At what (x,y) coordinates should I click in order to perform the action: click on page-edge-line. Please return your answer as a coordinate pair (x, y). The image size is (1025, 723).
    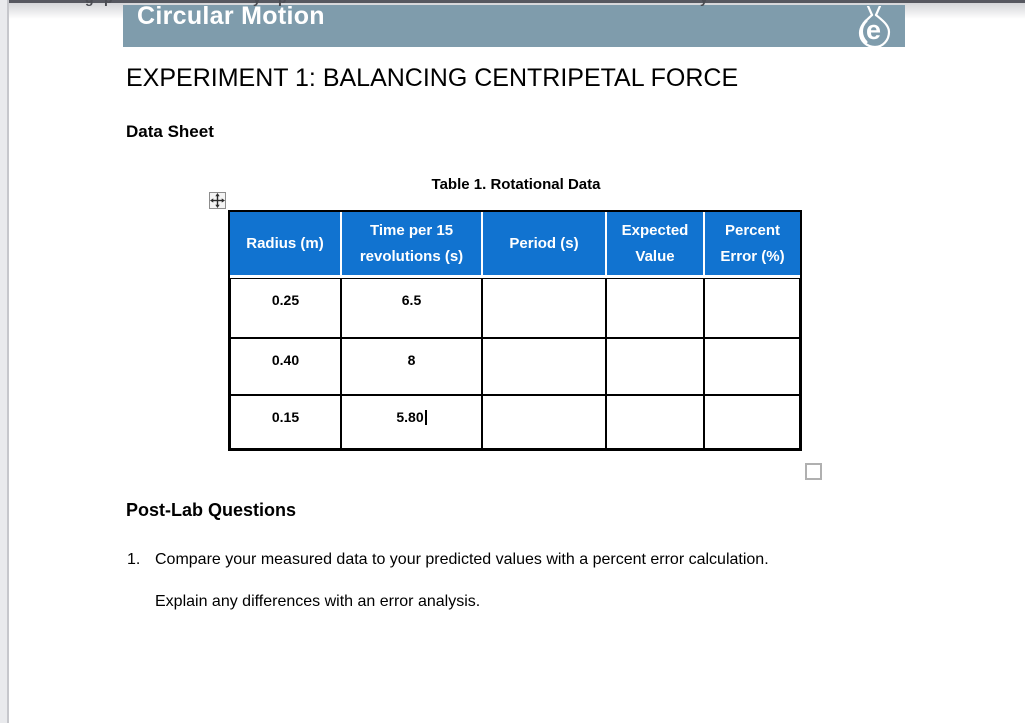
    Looking at the image, I should click on (8, 361).